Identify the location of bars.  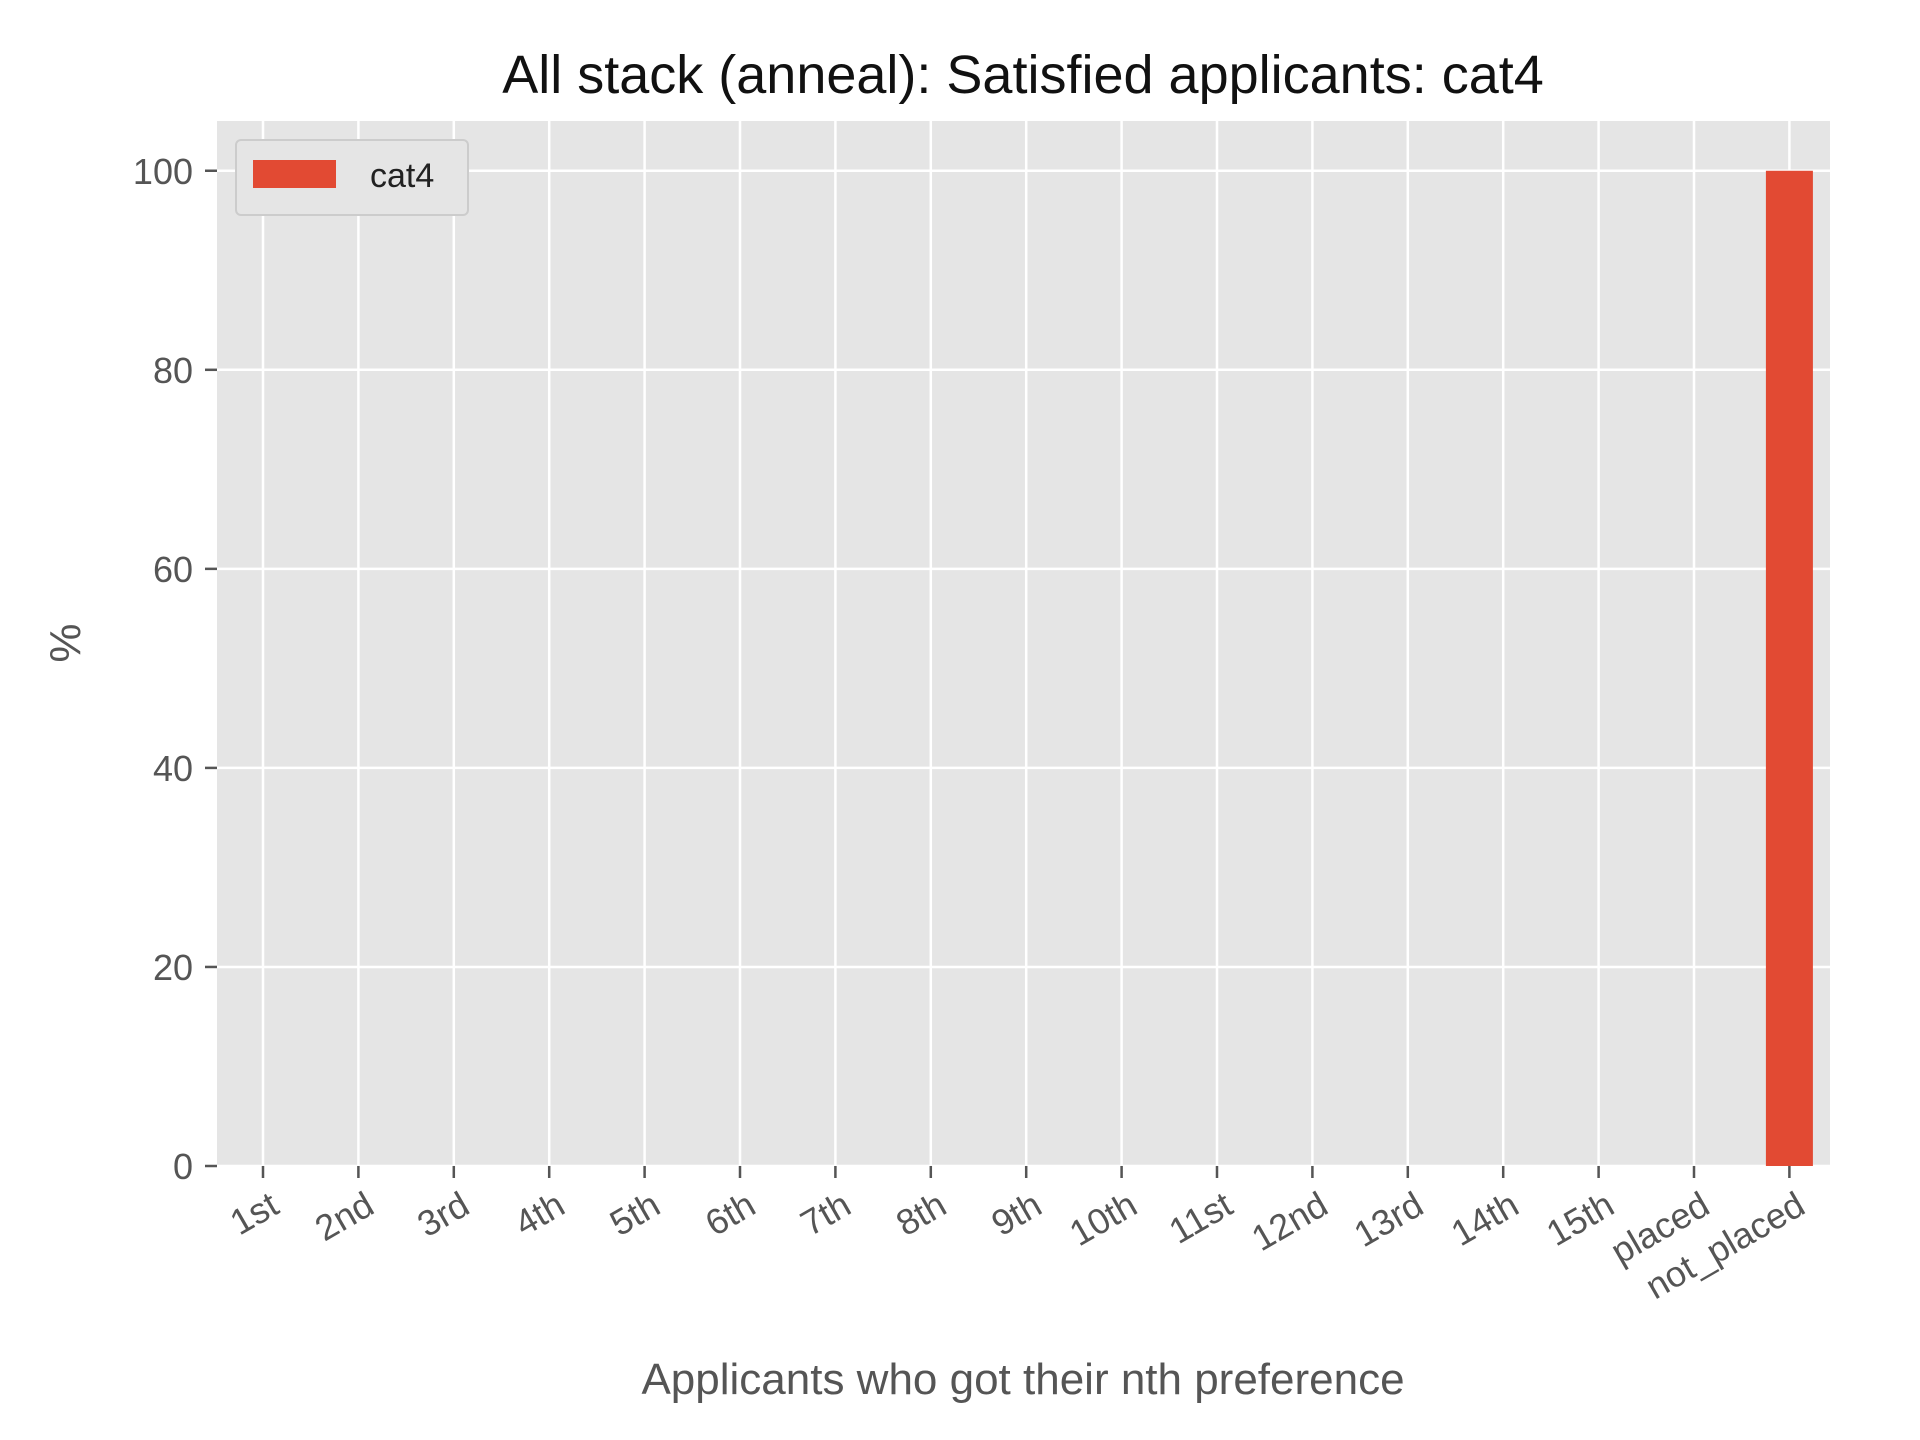
(1789, 668).